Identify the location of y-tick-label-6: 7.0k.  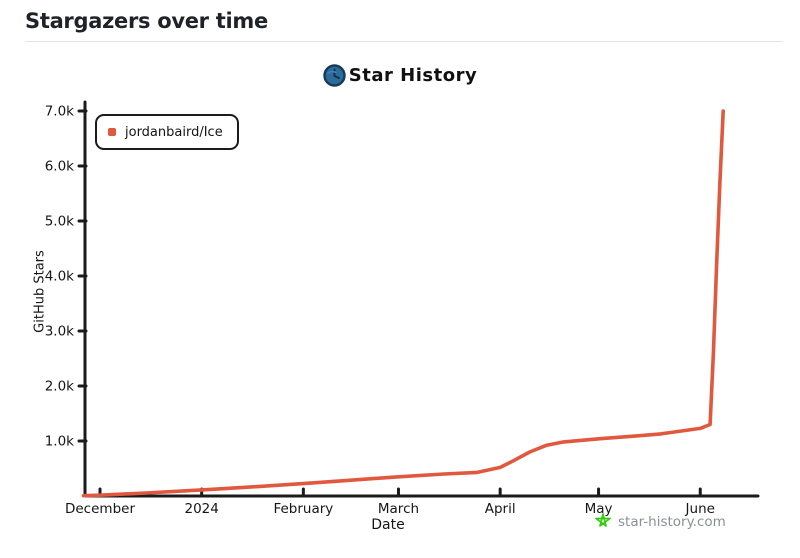
(59, 112).